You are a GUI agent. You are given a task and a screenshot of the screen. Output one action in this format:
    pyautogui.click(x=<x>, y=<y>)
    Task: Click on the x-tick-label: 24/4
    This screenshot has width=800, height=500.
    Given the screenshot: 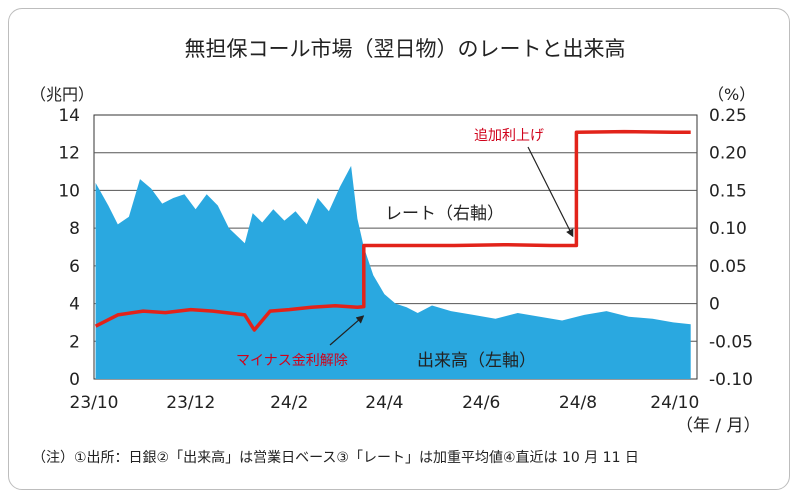 What is the action you would take?
    pyautogui.click(x=384, y=403)
    